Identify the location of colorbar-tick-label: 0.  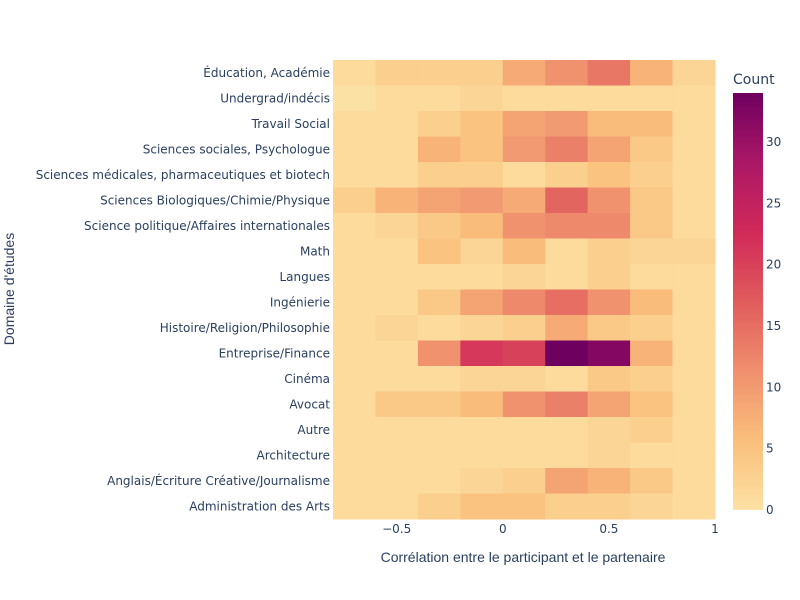
(770, 510).